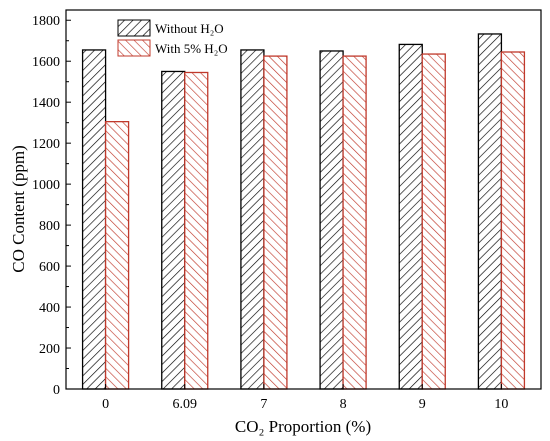 The width and height of the screenshot is (550, 441). What do you see at coordinates (46, 103) in the screenshot?
I see `y-tick-label: 1400` at bounding box center [46, 103].